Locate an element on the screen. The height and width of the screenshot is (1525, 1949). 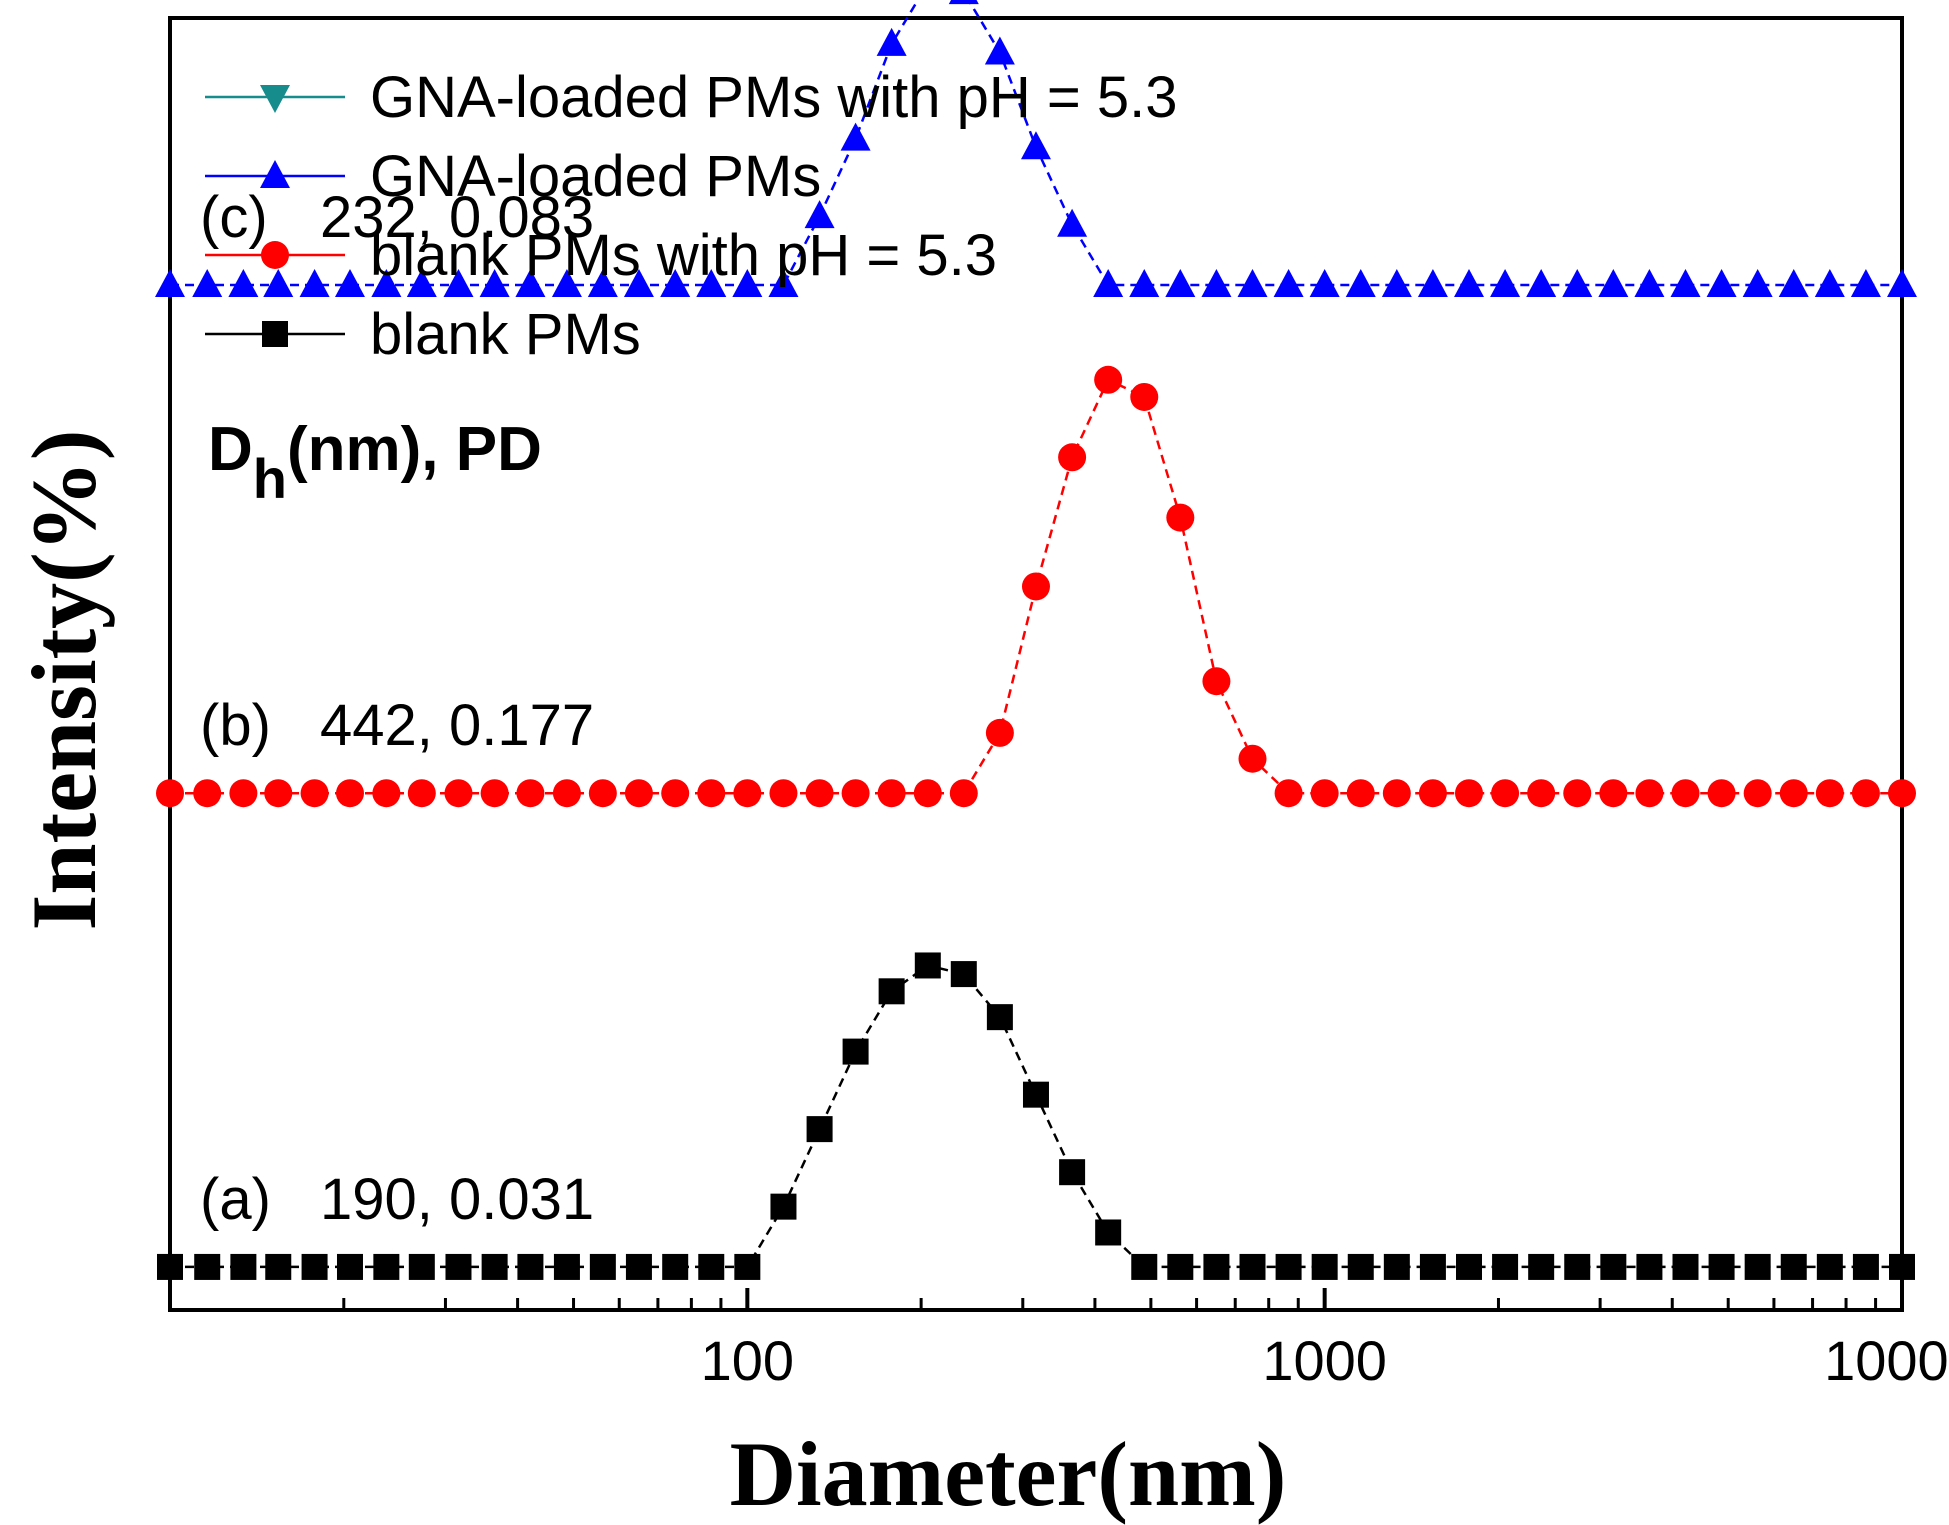
x-minor-ticks is located at coordinates (1110, 1304).